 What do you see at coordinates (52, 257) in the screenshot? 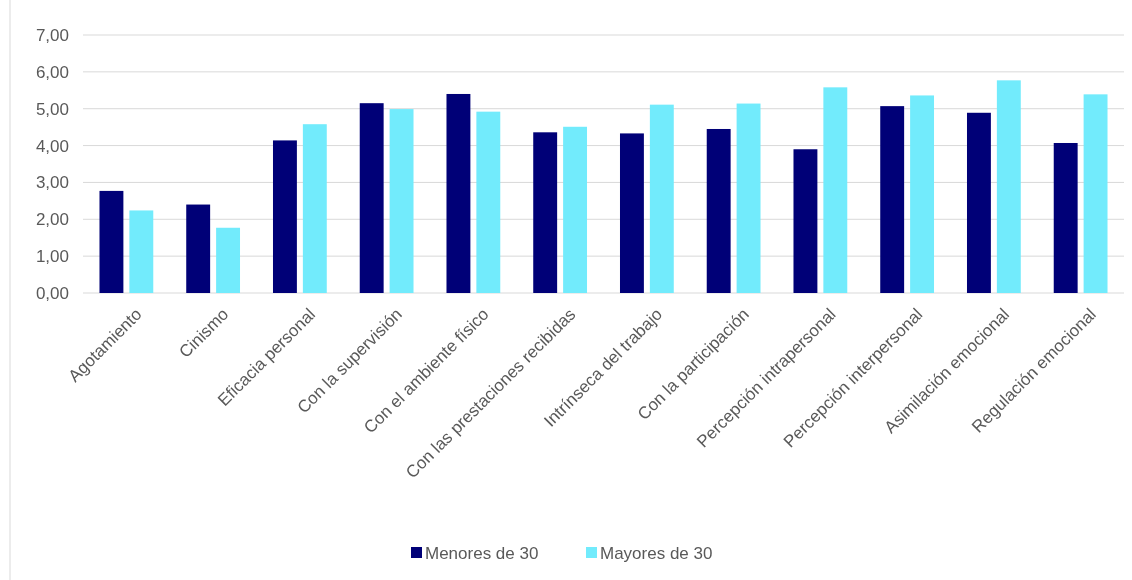
I see `y-tick-label: 1,00` at bounding box center [52, 257].